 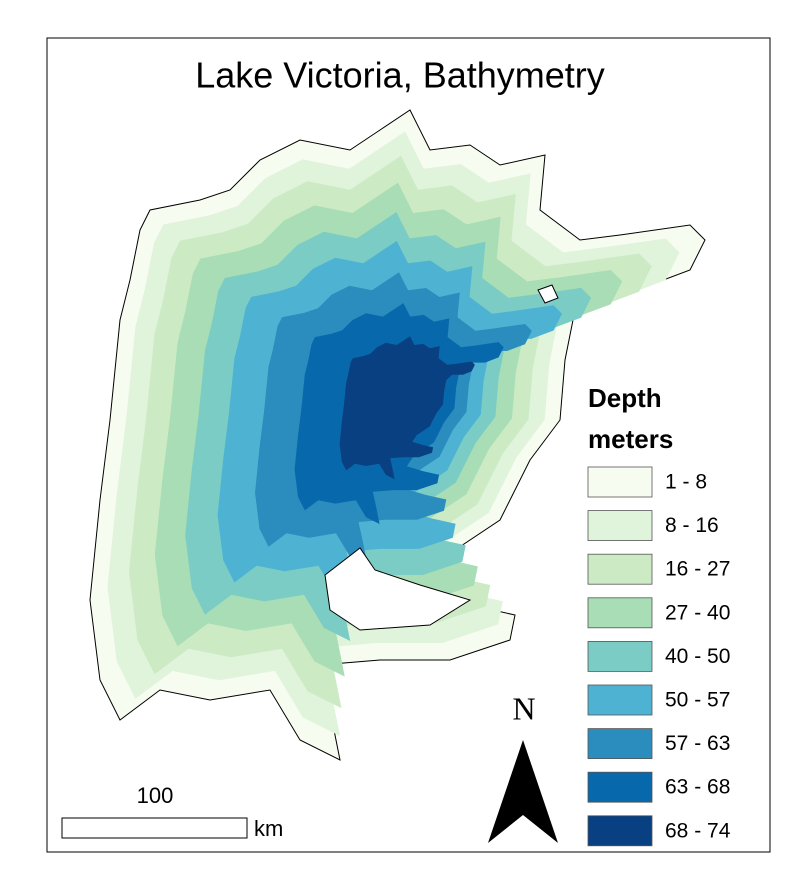 What do you see at coordinates (172, 812) in the screenshot?
I see `scale-bar: 100 km` at bounding box center [172, 812].